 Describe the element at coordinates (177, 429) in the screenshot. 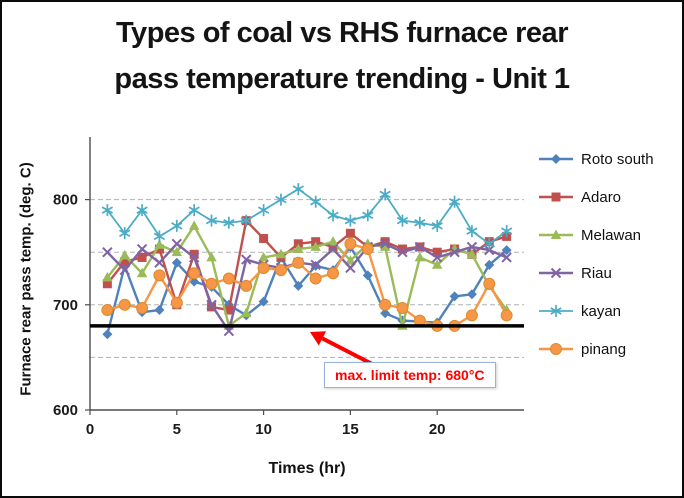

I see `x-tick-label: 5` at that location.